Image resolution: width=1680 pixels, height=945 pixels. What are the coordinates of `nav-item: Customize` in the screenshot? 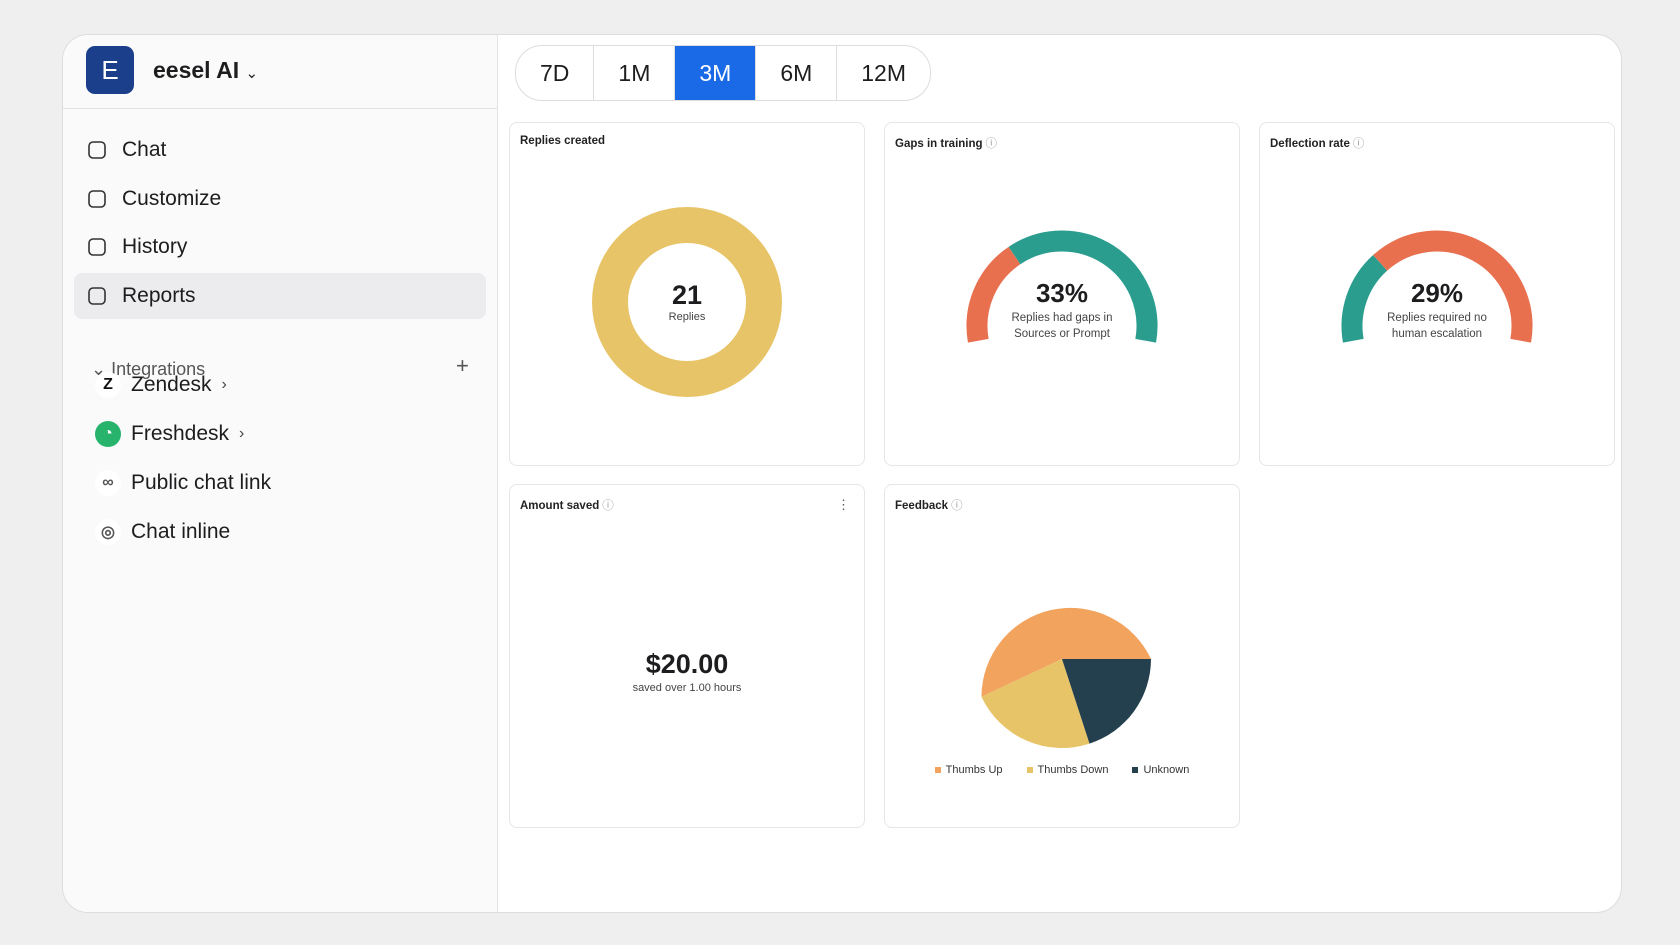 It's located at (280, 199).